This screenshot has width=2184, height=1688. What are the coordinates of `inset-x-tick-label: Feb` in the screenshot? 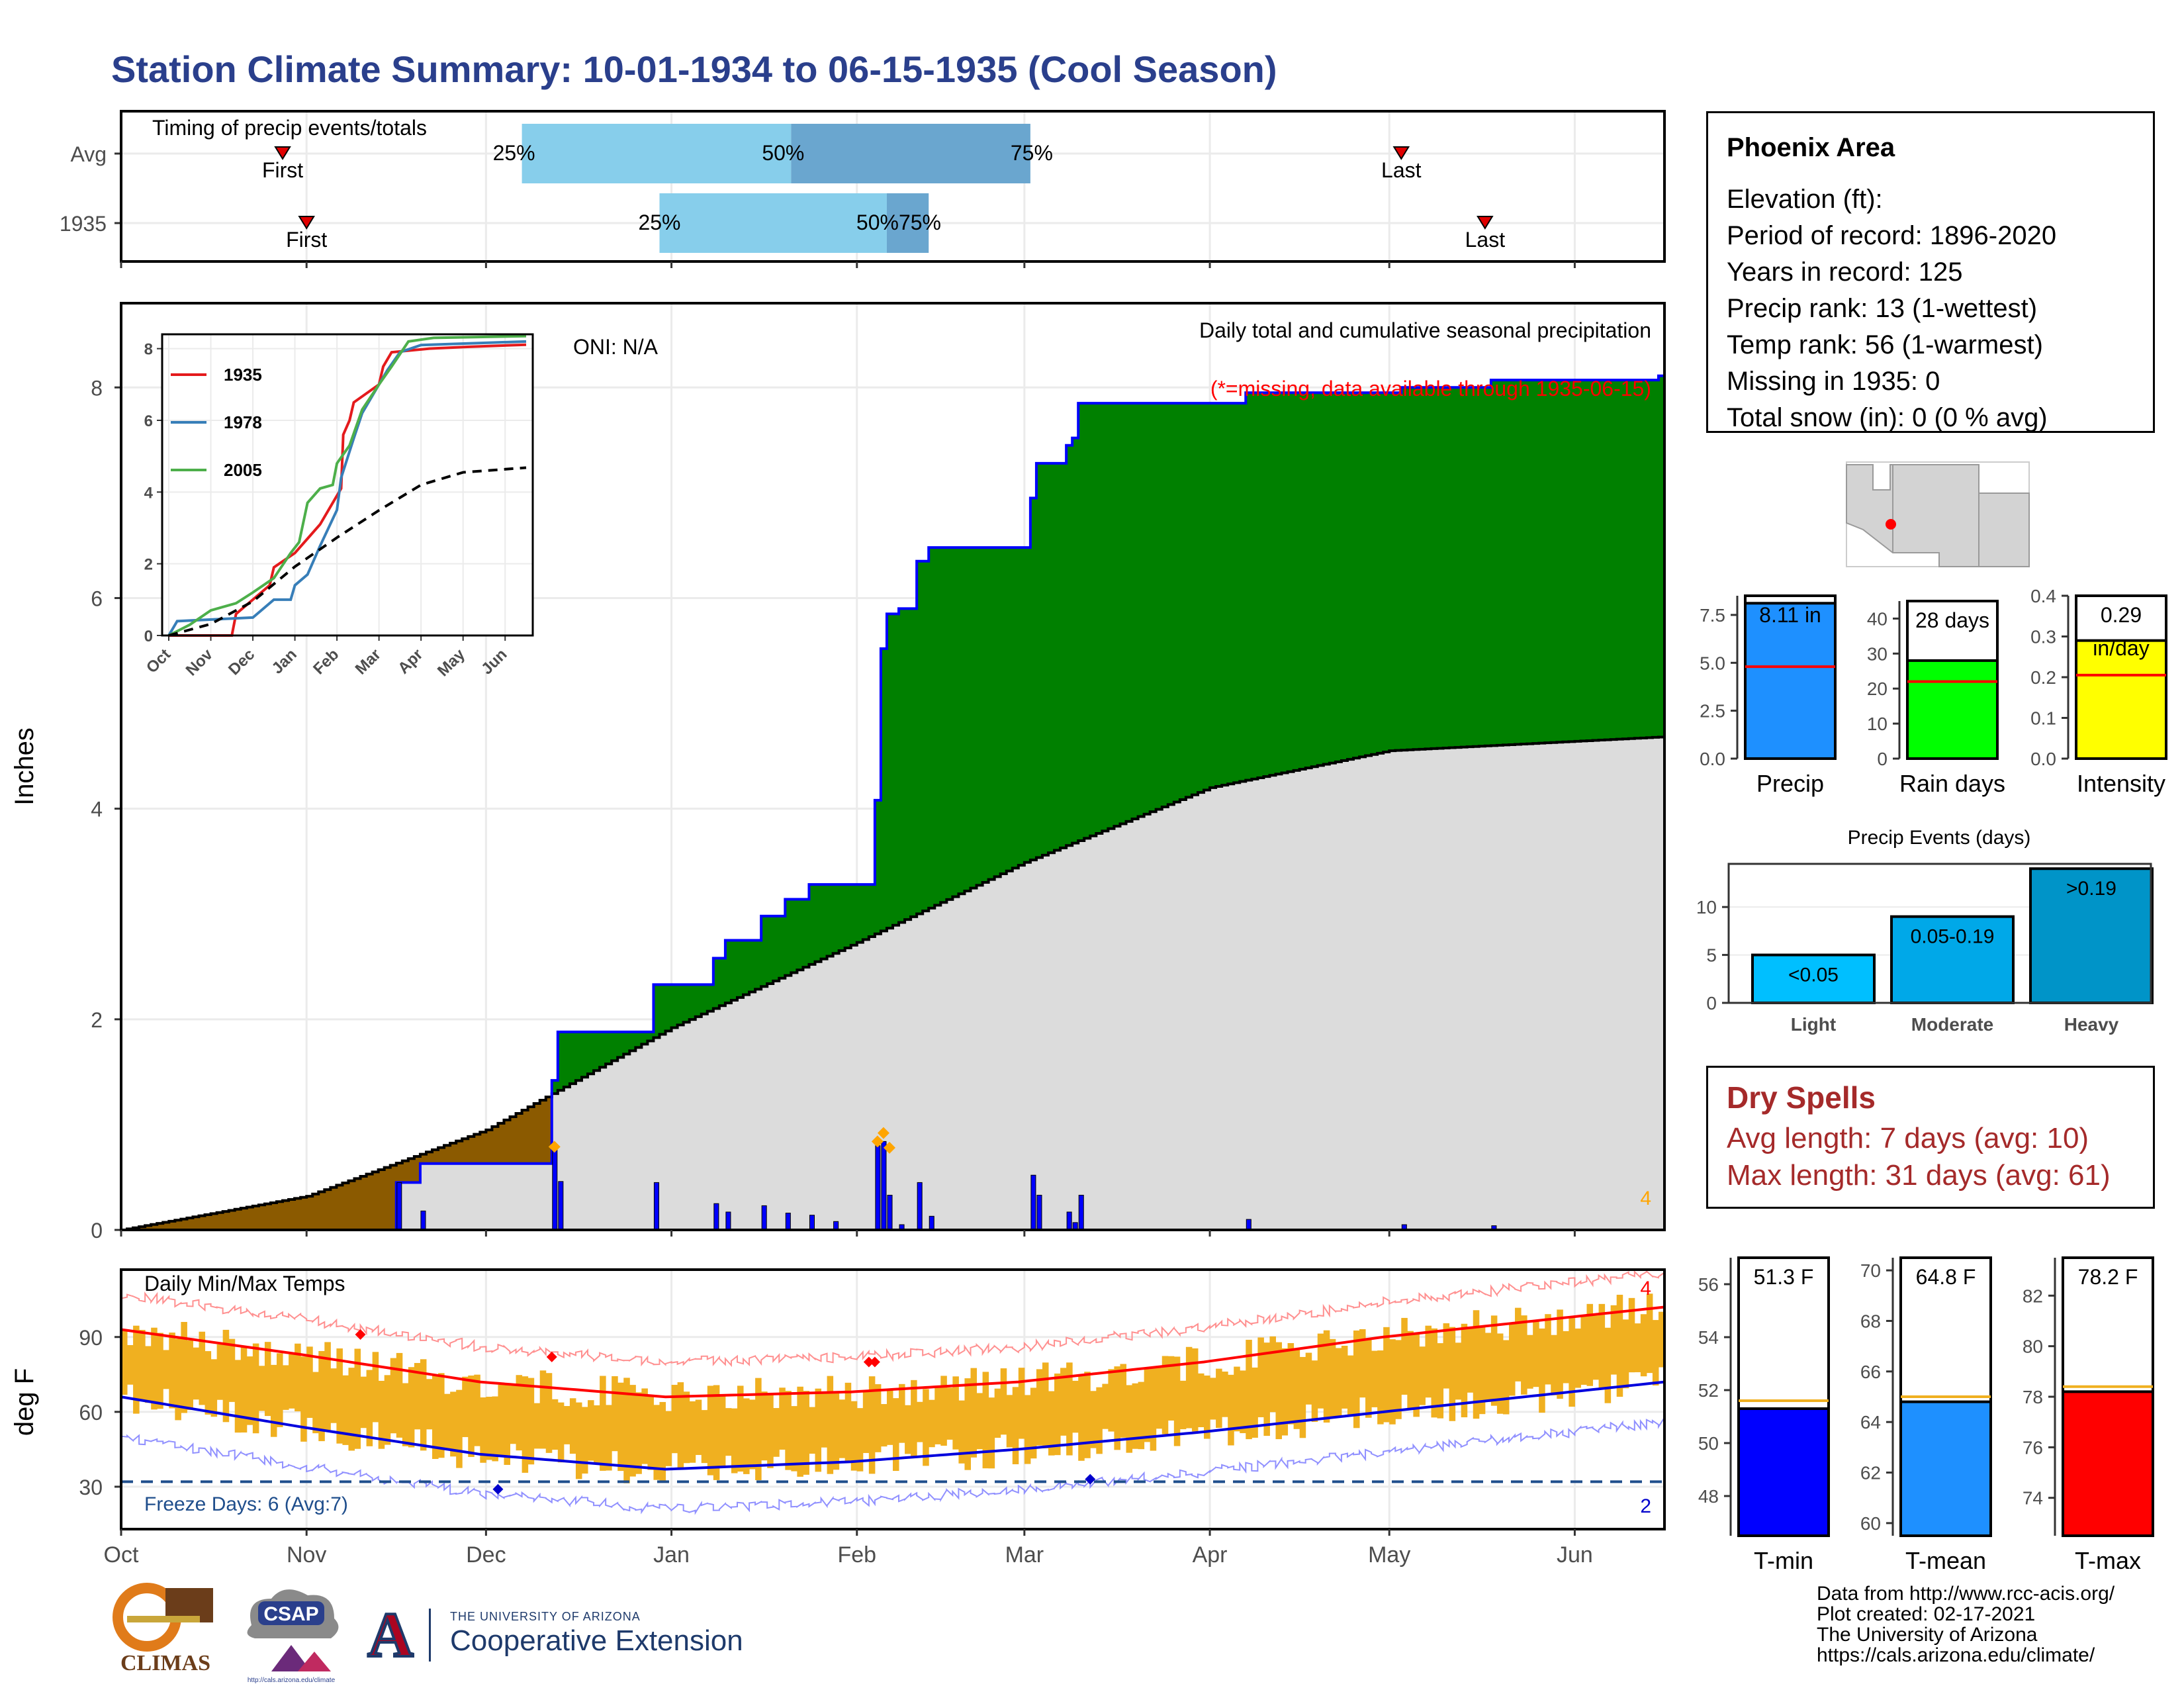 It's located at (326, 661).